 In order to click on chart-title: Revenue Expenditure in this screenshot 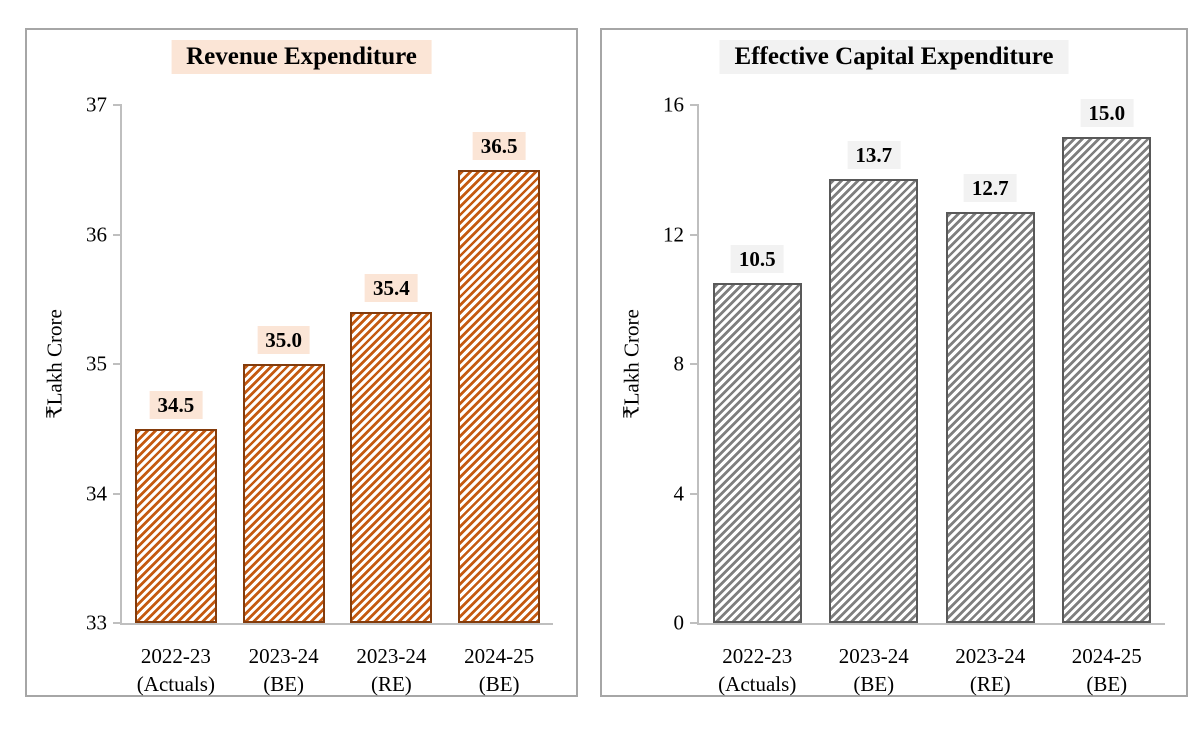, I will do `click(301, 57)`.